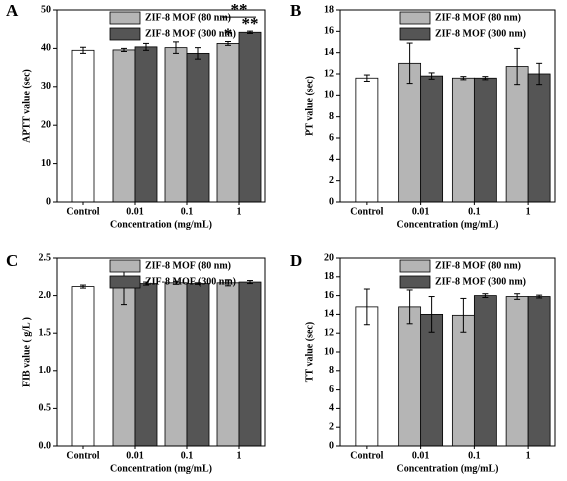 The height and width of the screenshot is (481, 567). I want to click on panel-label: C, so click(12, 260).